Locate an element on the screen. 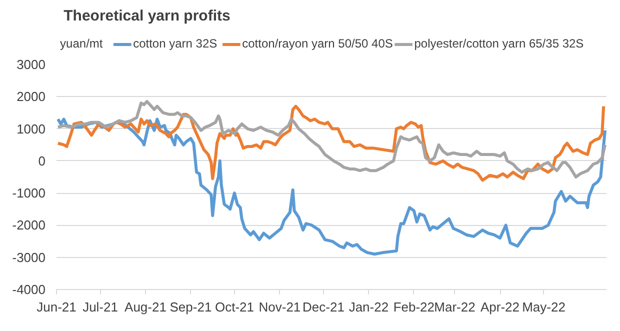  chart-title: Theoretical yarn profits is located at coordinates (147, 16).